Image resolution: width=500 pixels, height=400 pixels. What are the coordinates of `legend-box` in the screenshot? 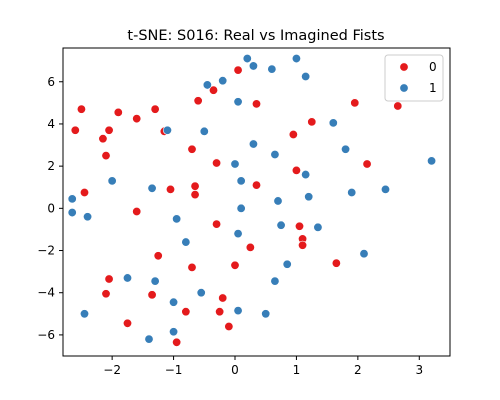 It's located at (414, 78).